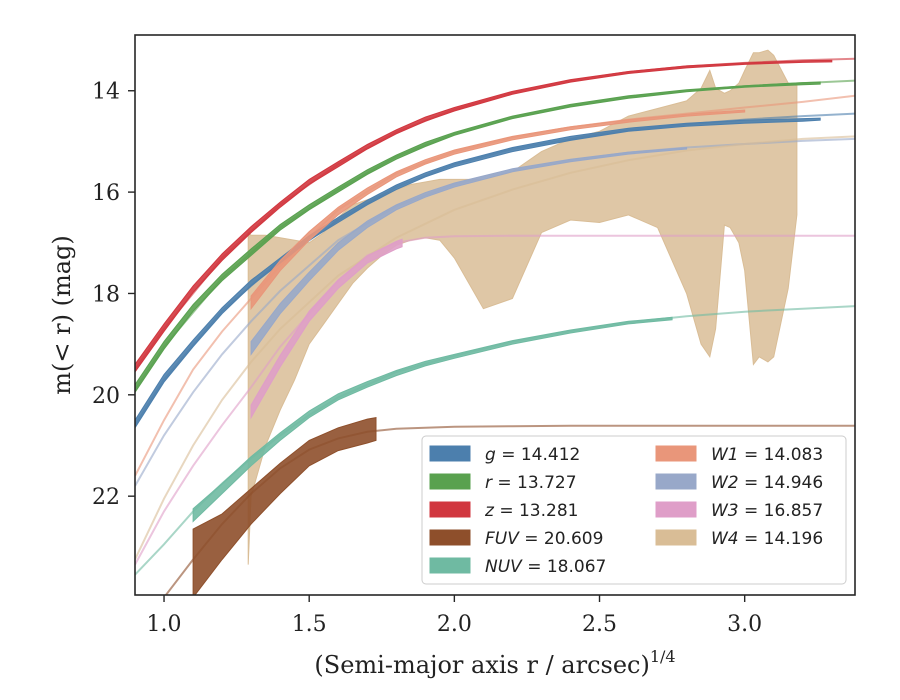 The image size is (900, 700). I want to click on legend-label-w2: W2 = 14.946, so click(767, 483).